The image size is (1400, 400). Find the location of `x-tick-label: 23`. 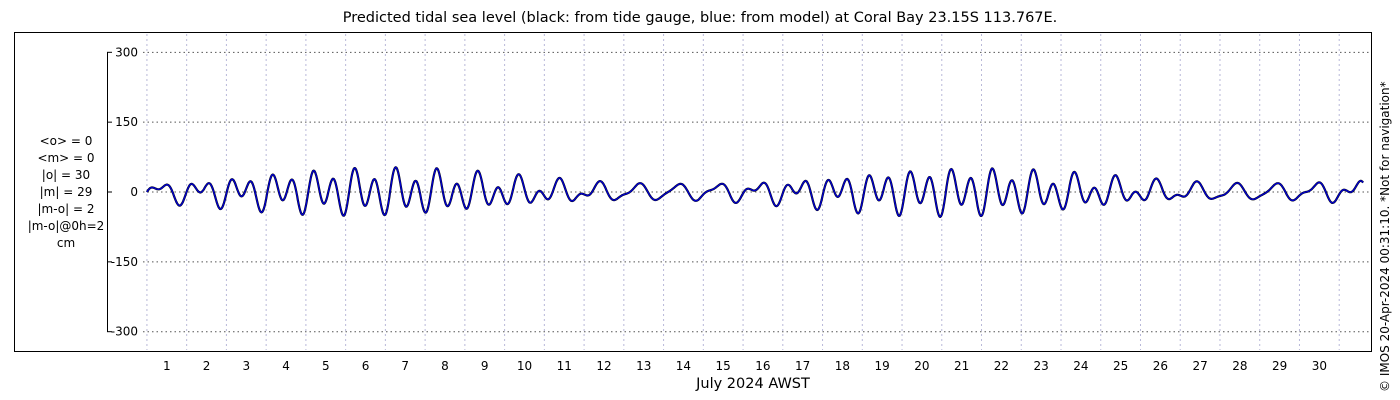

x-tick-label: 23 is located at coordinates (1040, 366).